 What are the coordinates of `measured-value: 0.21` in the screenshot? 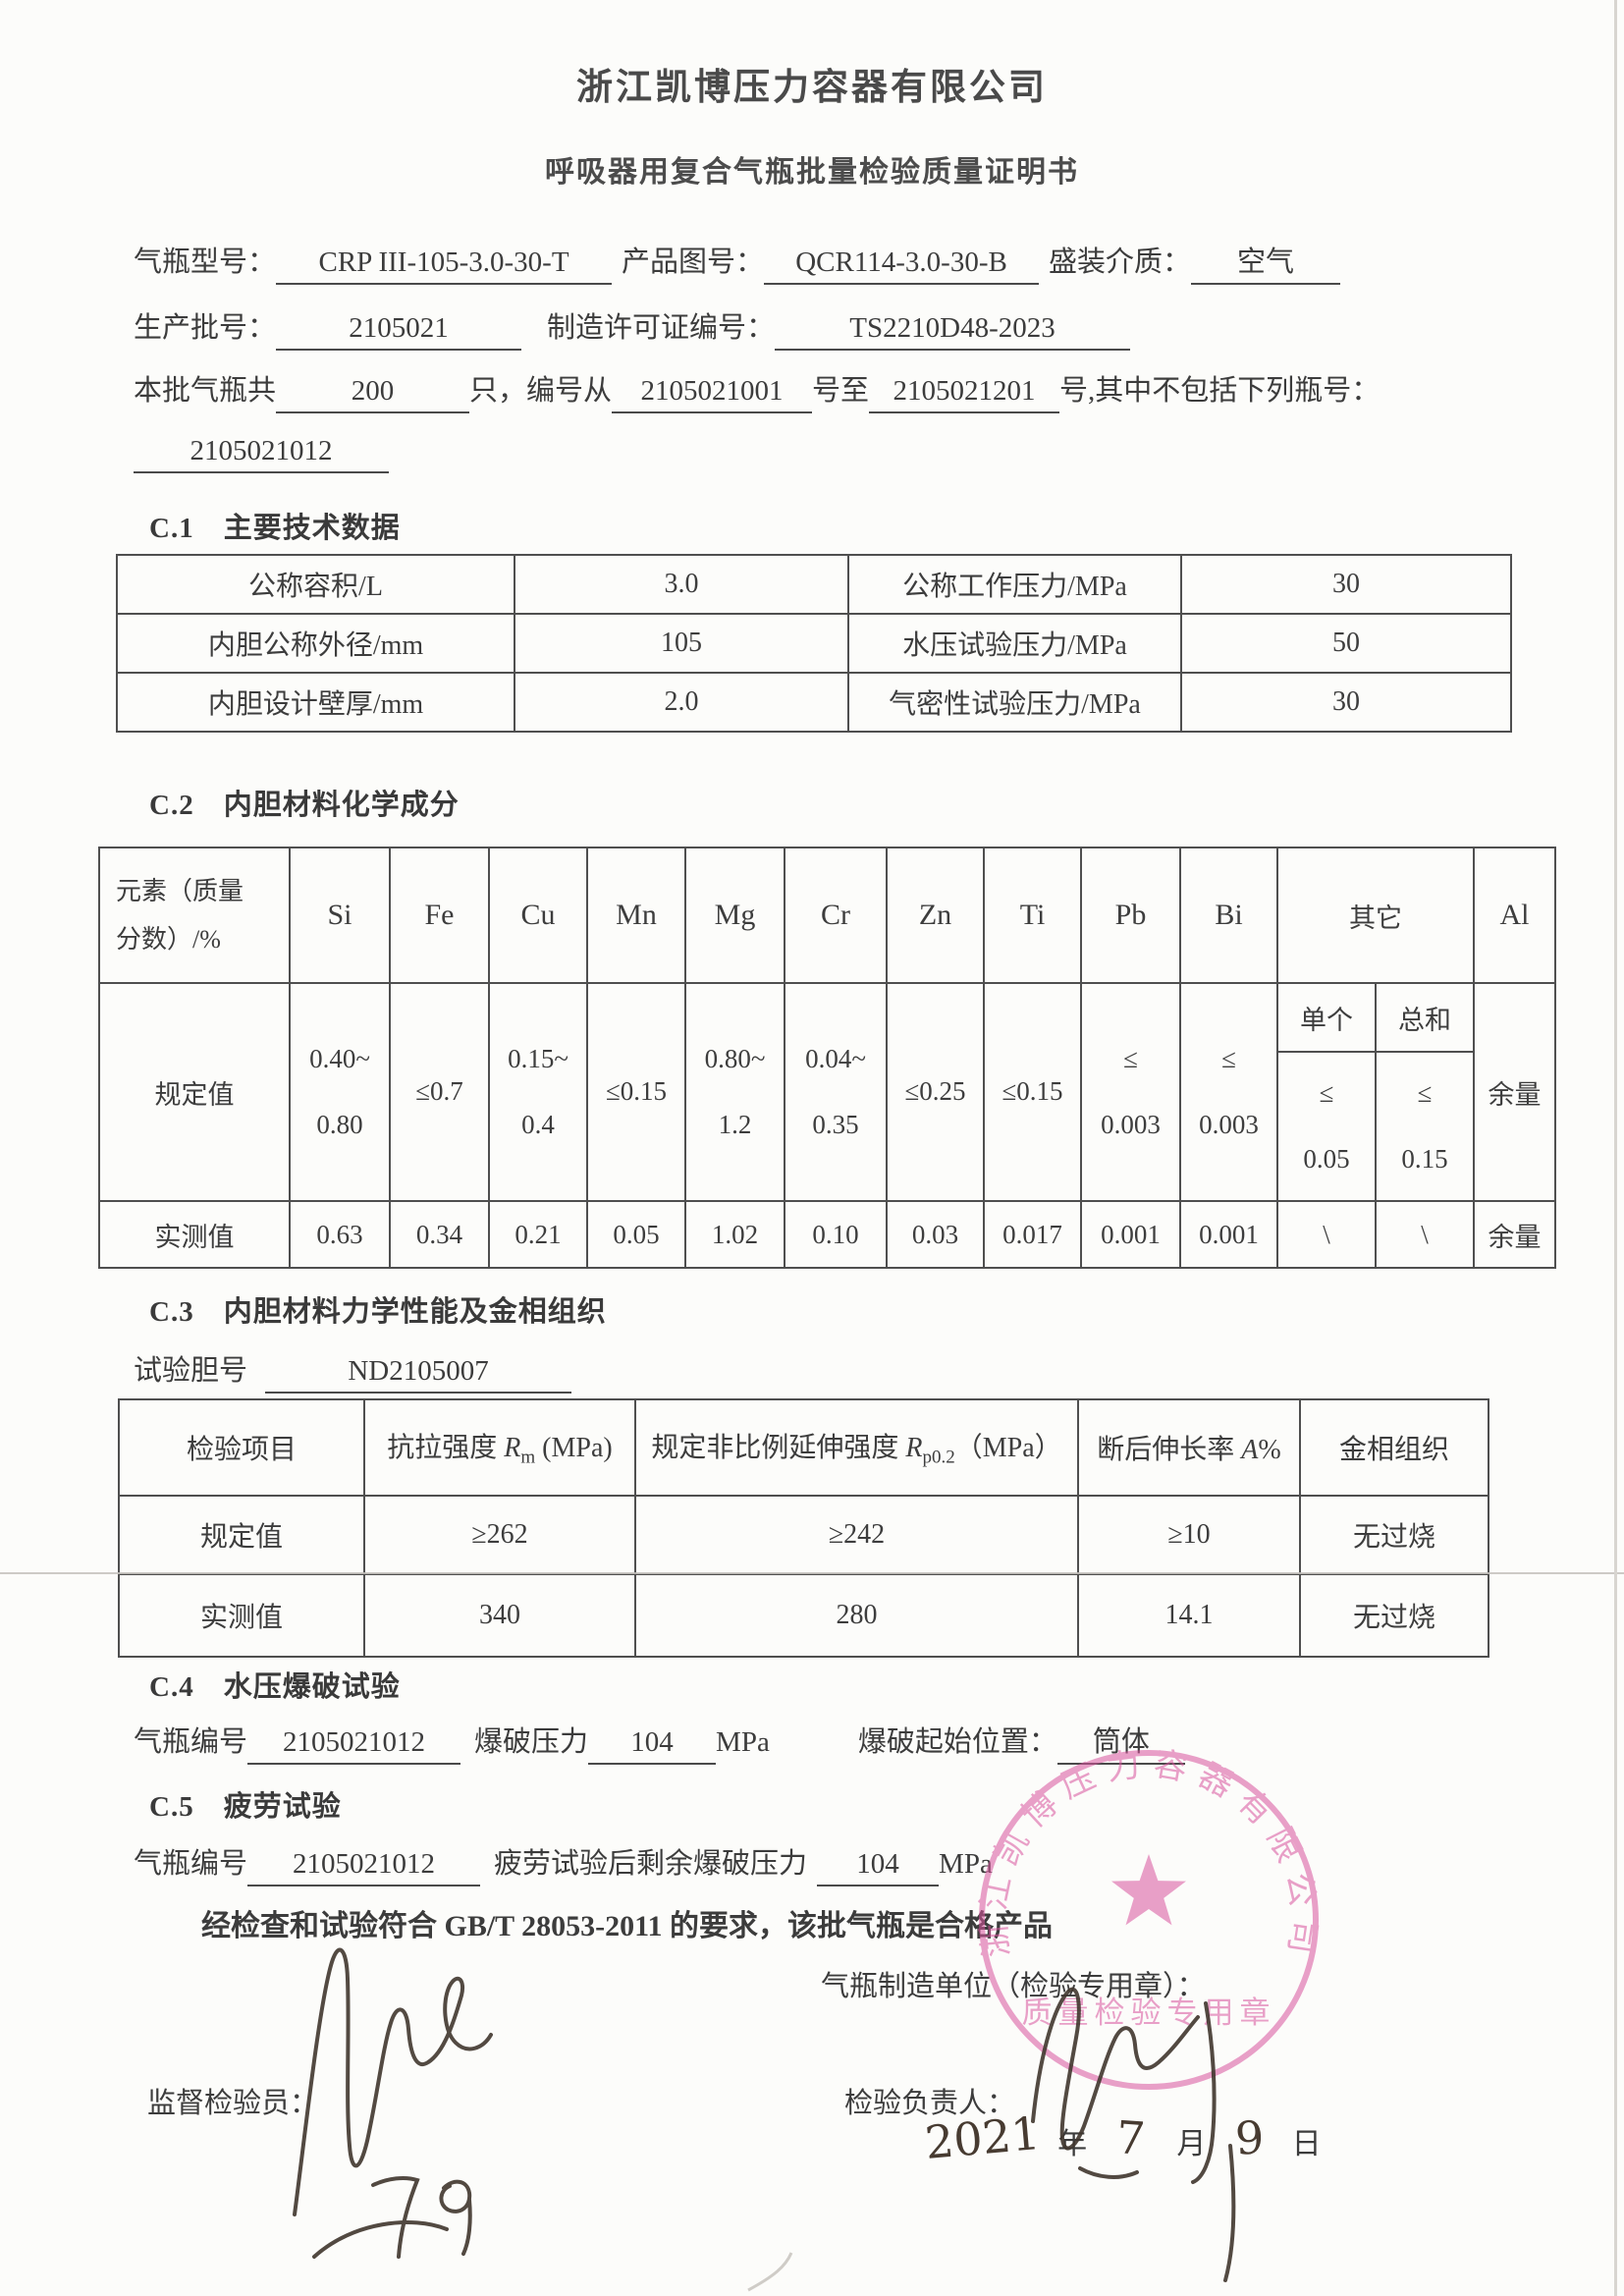 It's located at (538, 1234).